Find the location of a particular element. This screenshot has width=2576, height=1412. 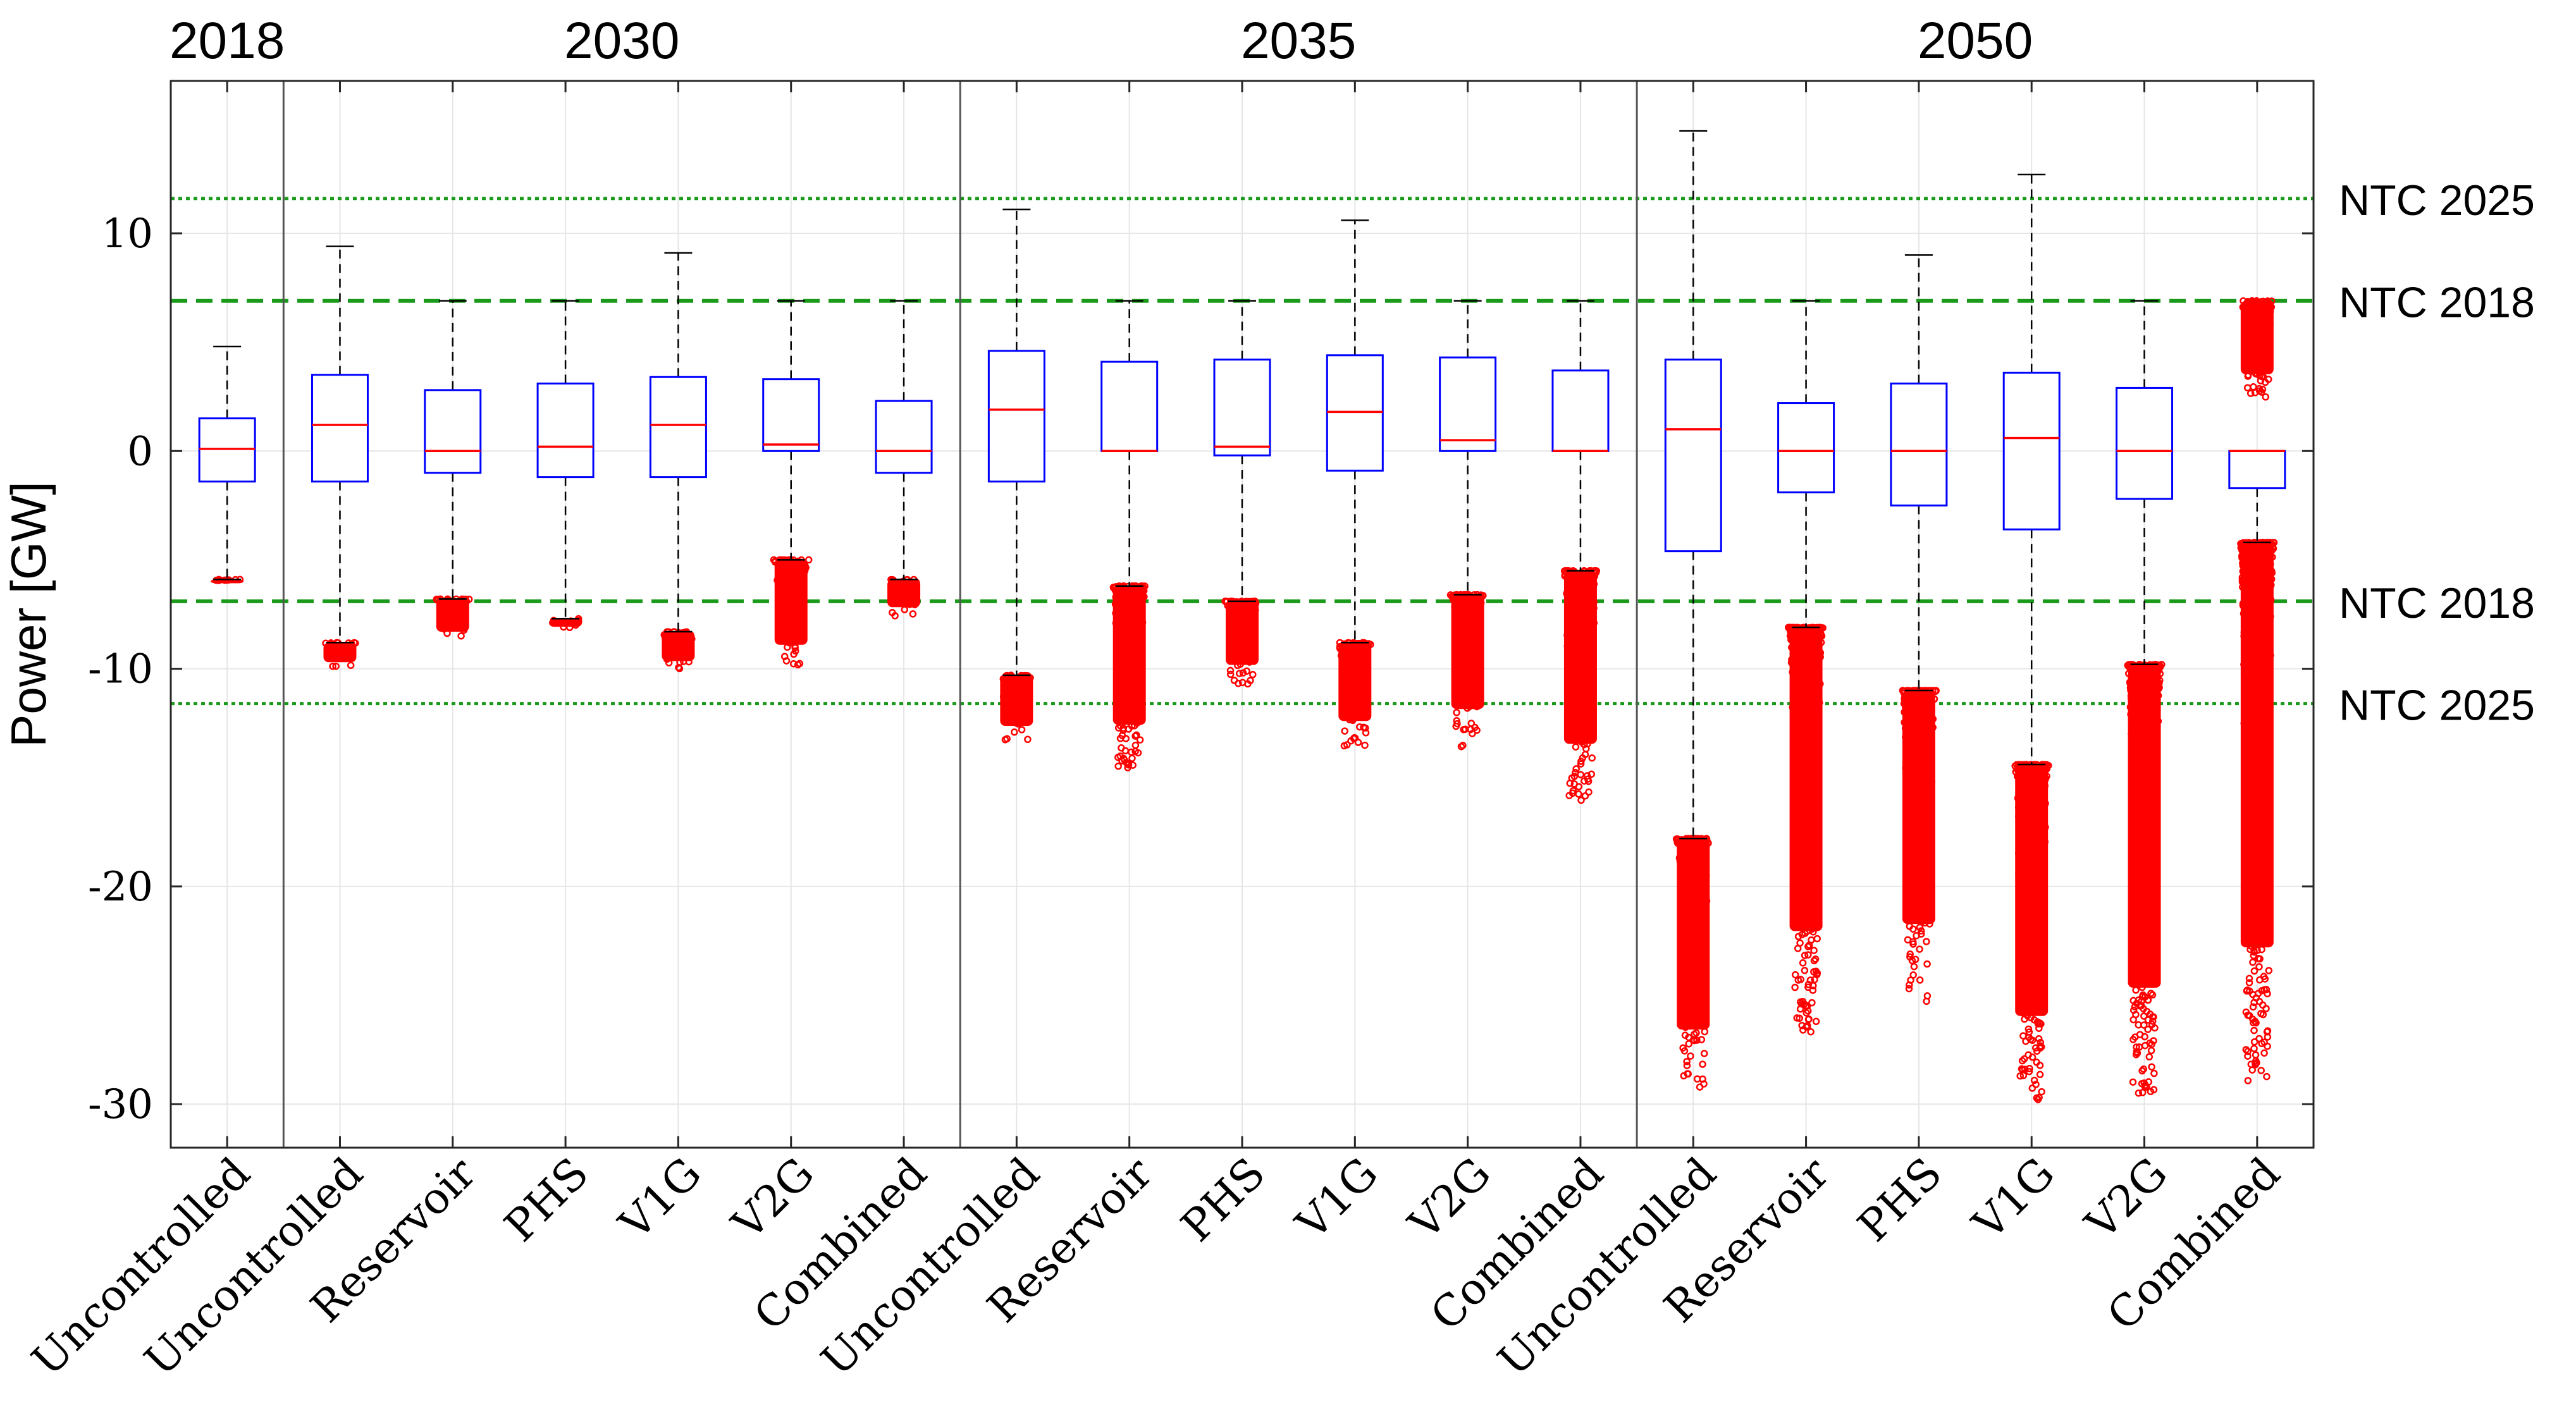

x-tick-label: V2G is located at coordinates (1449, 1198).